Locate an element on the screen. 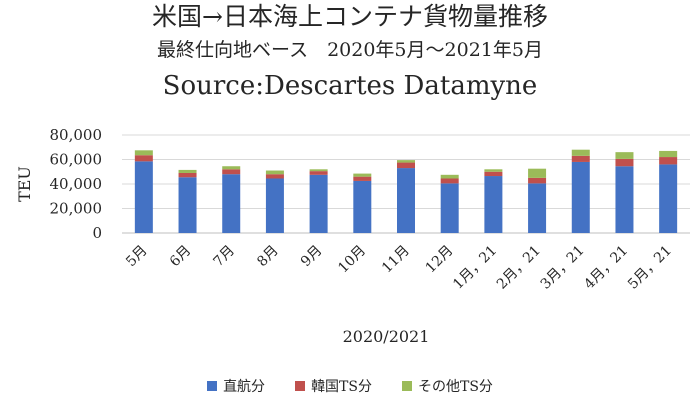  x-tick-label: 7月 is located at coordinates (225, 257).